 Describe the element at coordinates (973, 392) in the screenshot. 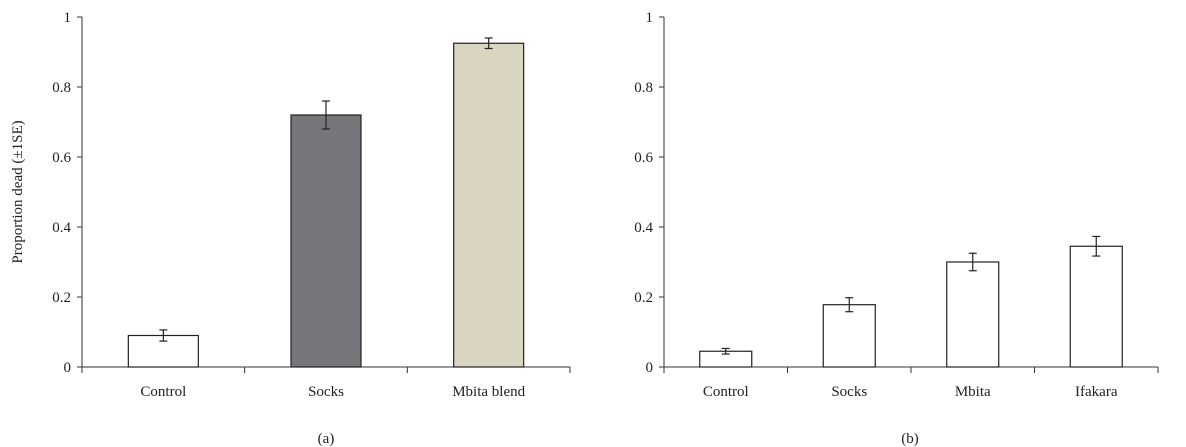

I see `category-label: Mbita` at that location.